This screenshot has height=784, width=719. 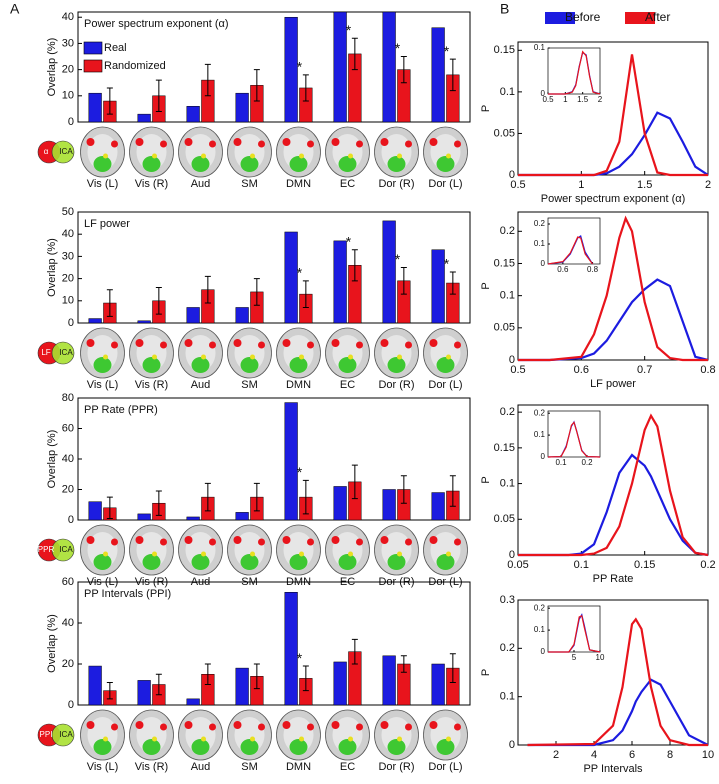 I want to click on legend-swatch, so click(x=93, y=66).